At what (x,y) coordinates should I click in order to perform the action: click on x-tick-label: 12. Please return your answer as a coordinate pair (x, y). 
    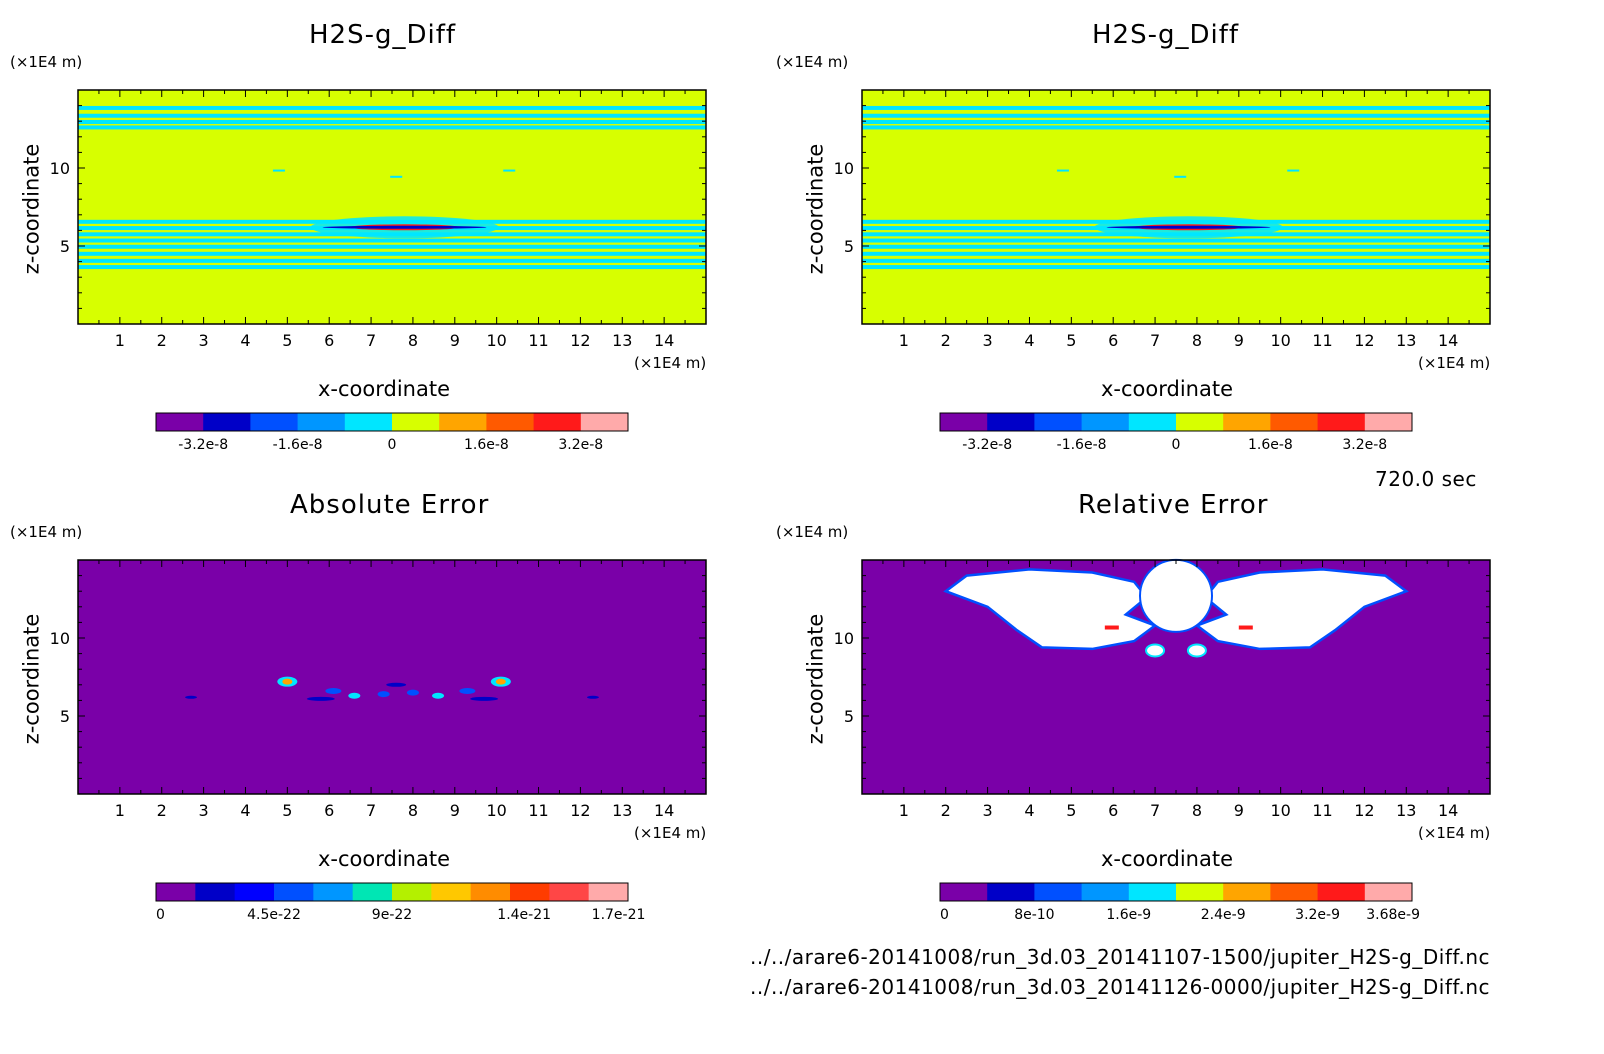
    Looking at the image, I should click on (580, 340).